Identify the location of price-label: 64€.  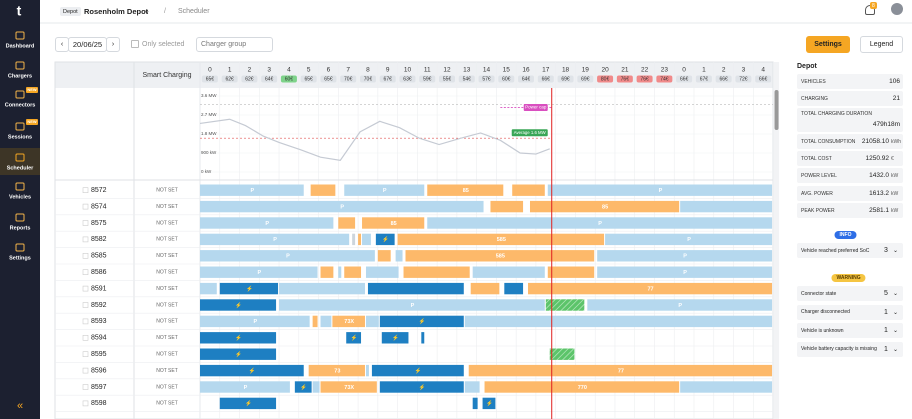
(526, 80).